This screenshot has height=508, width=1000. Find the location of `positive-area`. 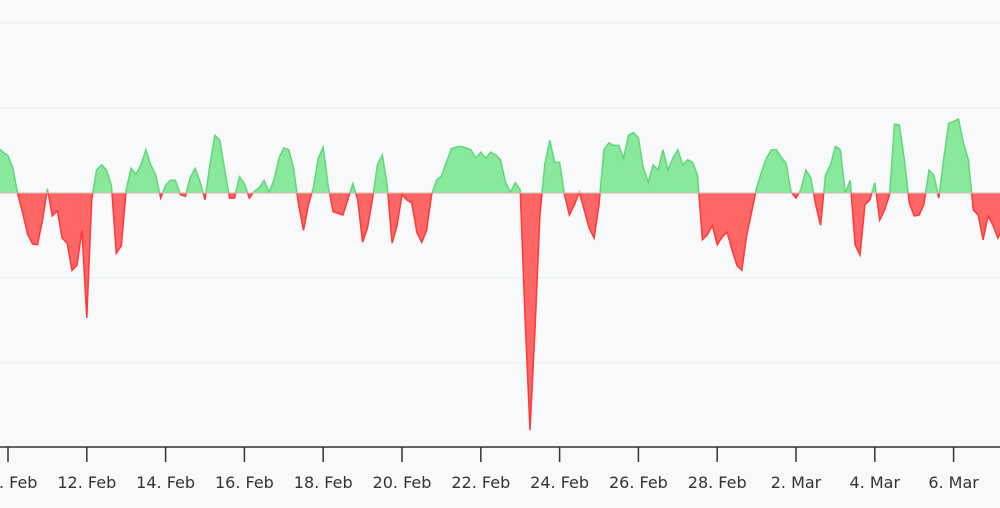

positive-area is located at coordinates (500, 156).